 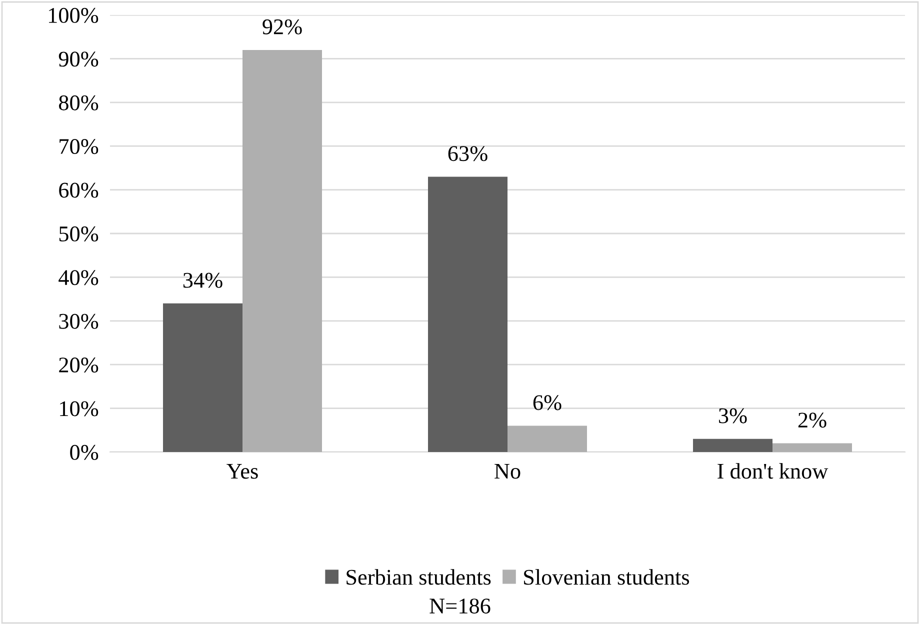 I want to click on data-label: 63%, so click(x=468, y=154).